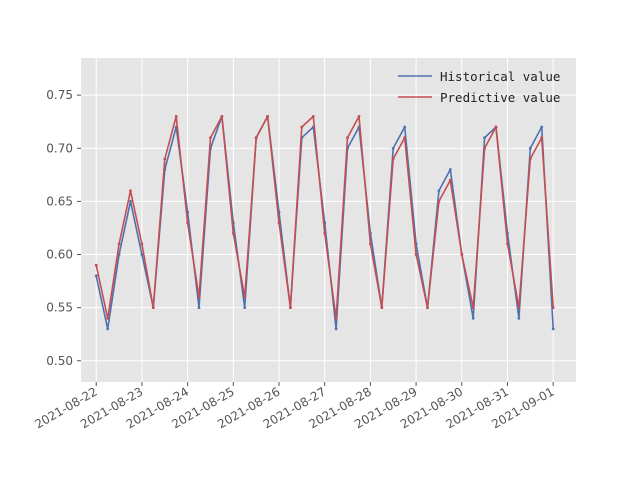 Image resolution: width=640 pixels, height=480 pixels. What do you see at coordinates (59, 148) in the screenshot?
I see `y-tick-label: 0.70` at bounding box center [59, 148].